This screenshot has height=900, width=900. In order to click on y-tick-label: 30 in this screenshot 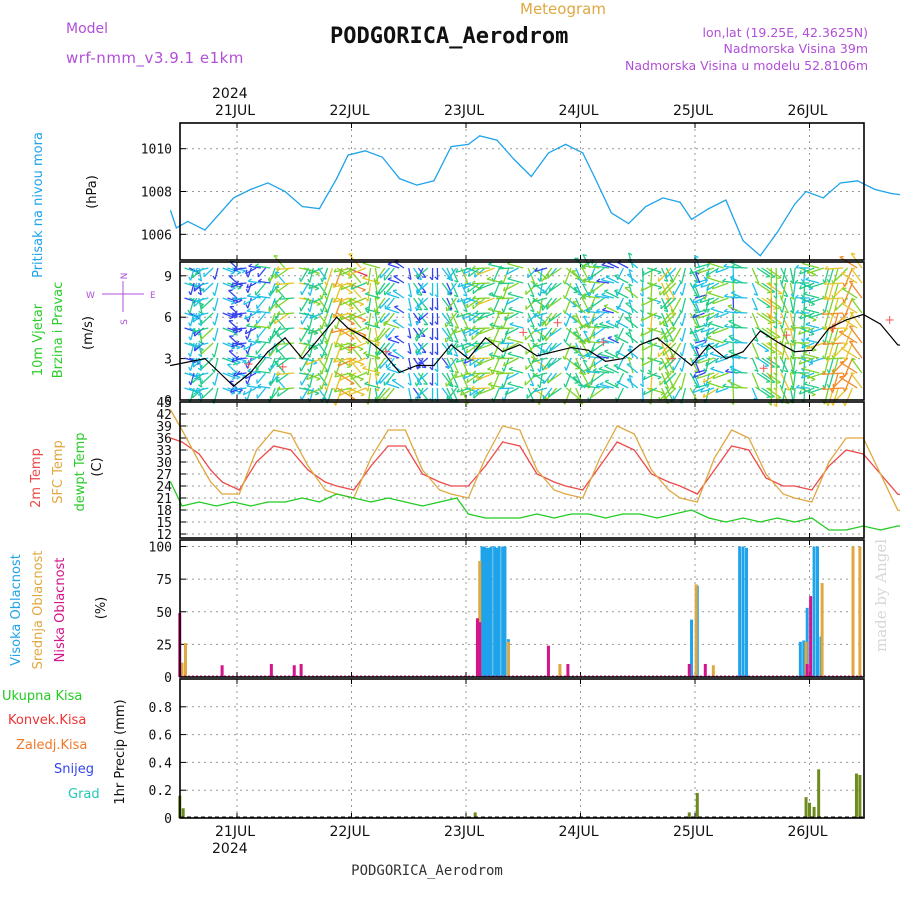, I will do `click(164, 463)`.